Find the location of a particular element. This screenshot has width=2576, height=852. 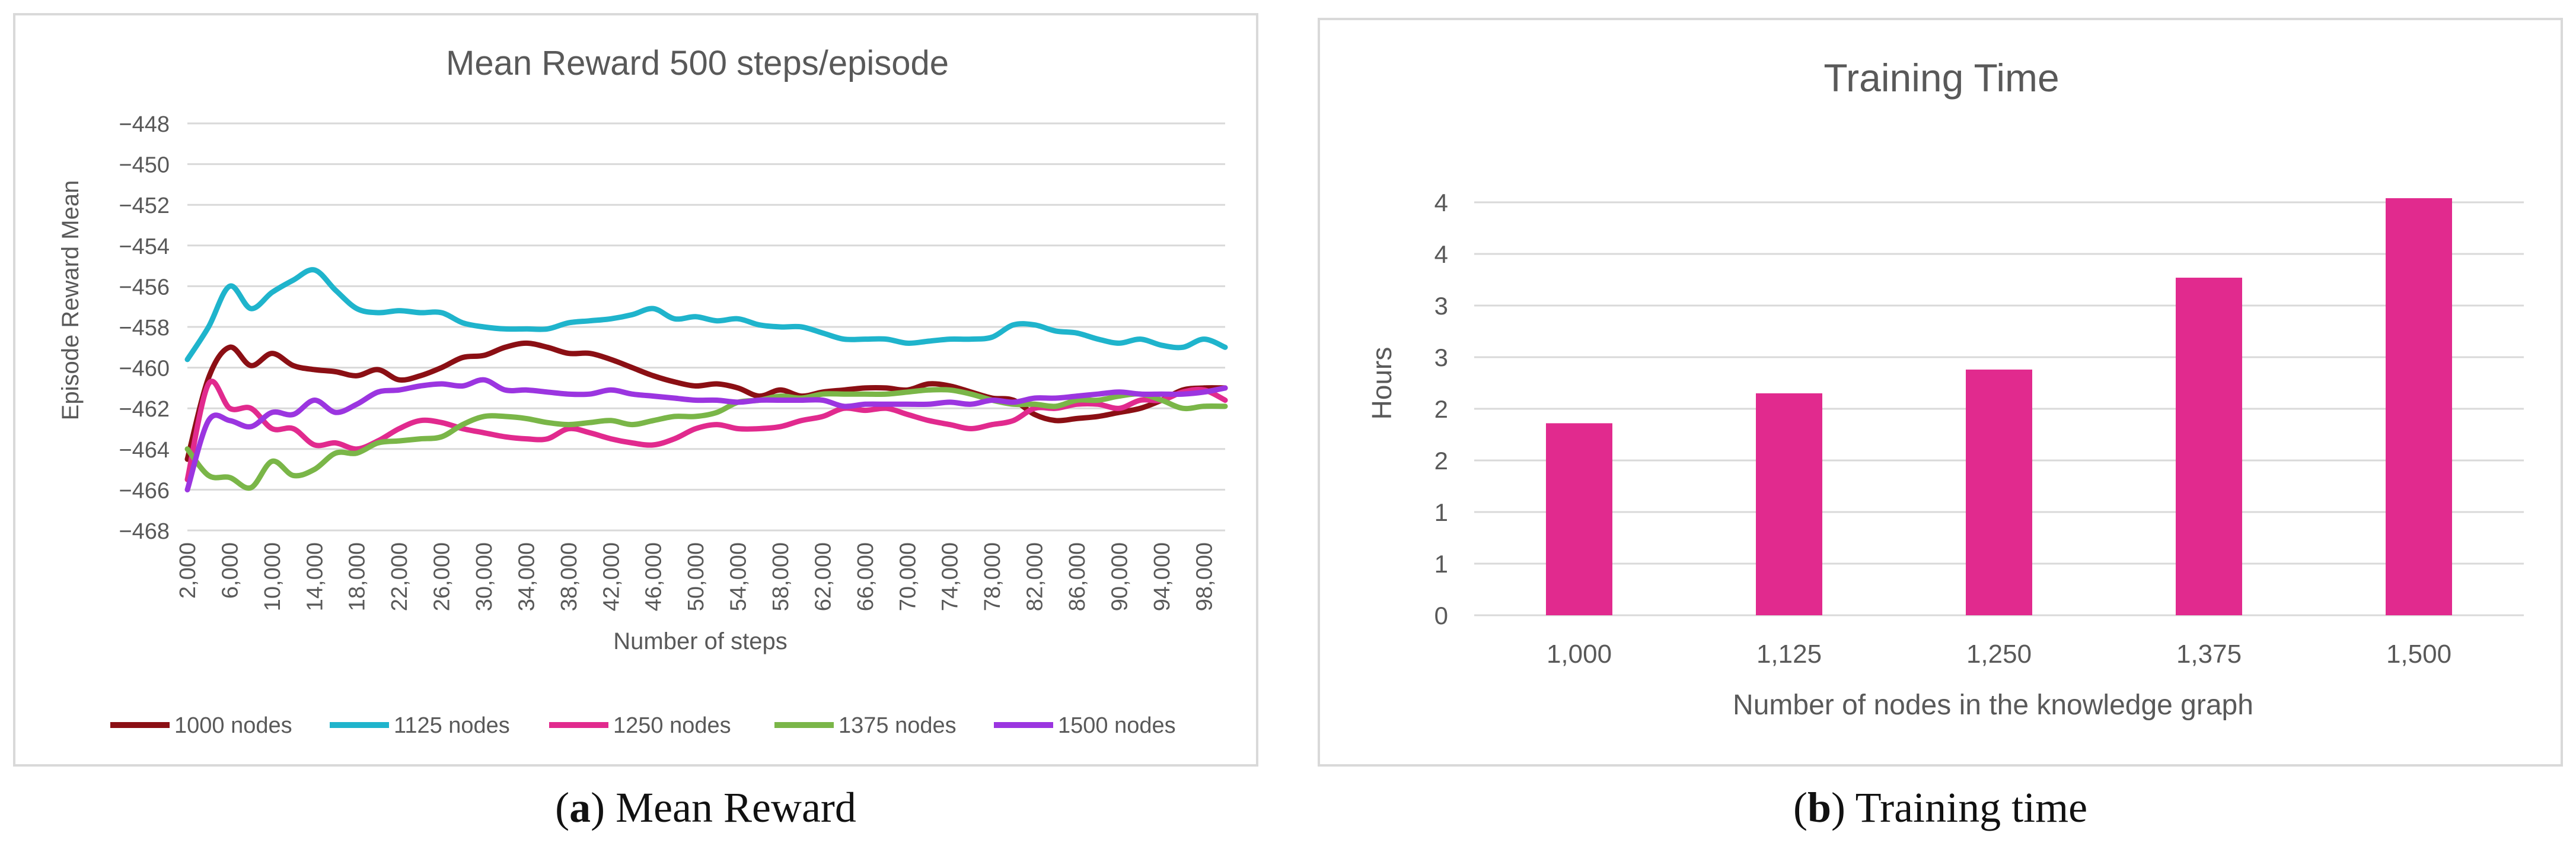

y-tick-label: −462 is located at coordinates (144, 409).